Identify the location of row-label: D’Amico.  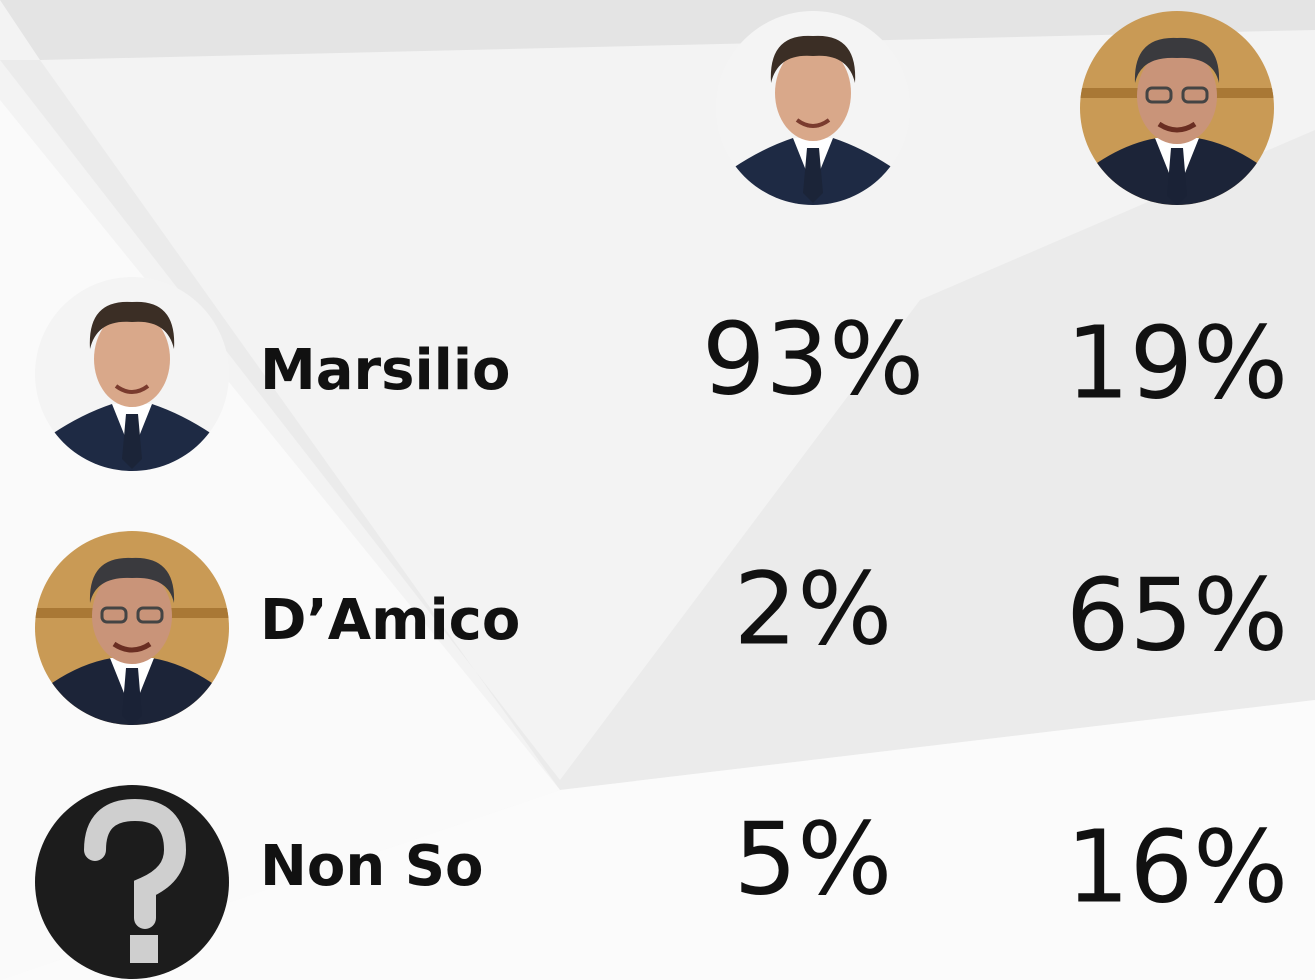
(390, 620).